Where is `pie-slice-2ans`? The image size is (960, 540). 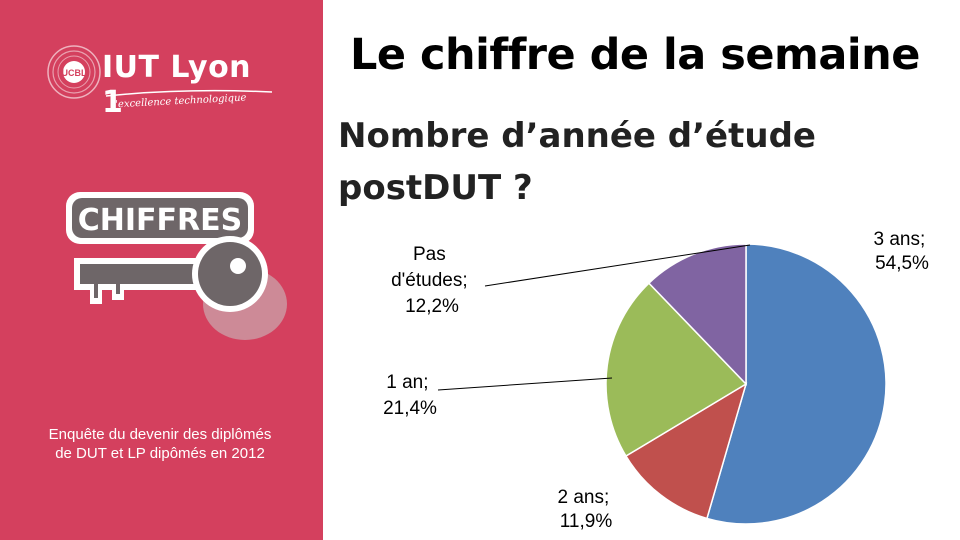
pie-slice-2ans is located at coordinates (686, 451).